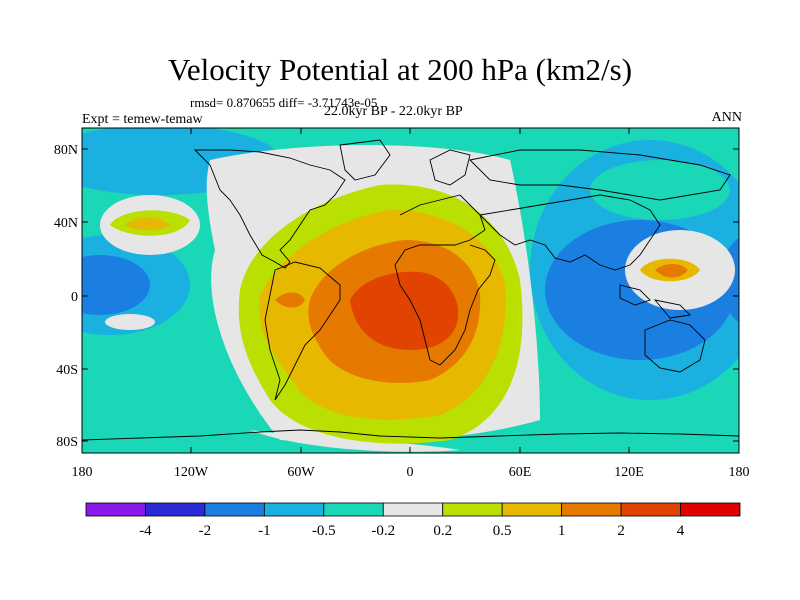 The width and height of the screenshot is (800, 600). What do you see at coordinates (191, 472) in the screenshot?
I see `lon-tick-label: 120W` at bounding box center [191, 472].